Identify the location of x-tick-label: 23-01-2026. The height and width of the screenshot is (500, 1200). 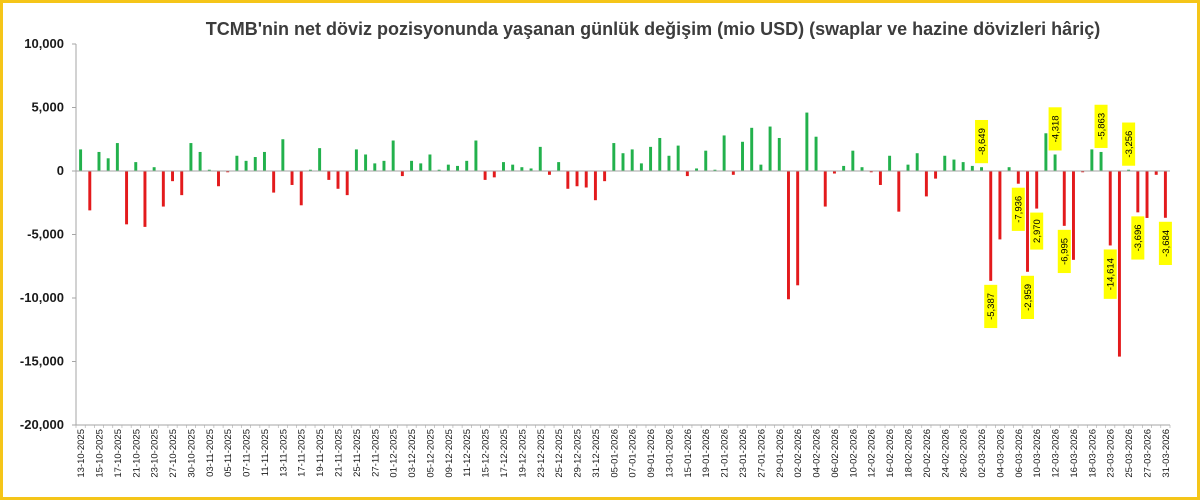
(743, 453).